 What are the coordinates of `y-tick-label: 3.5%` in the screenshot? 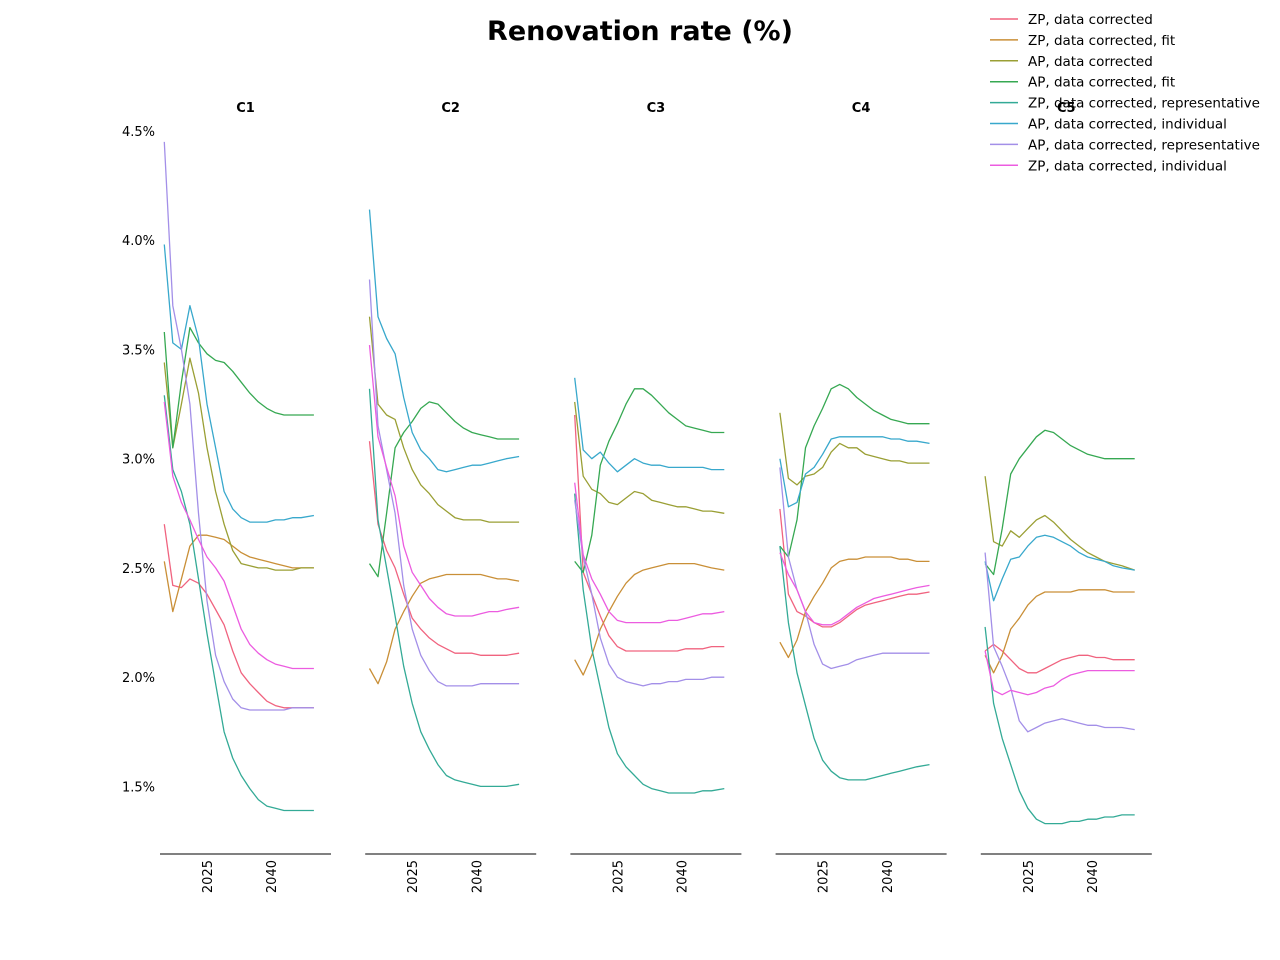 It's located at (138, 350).